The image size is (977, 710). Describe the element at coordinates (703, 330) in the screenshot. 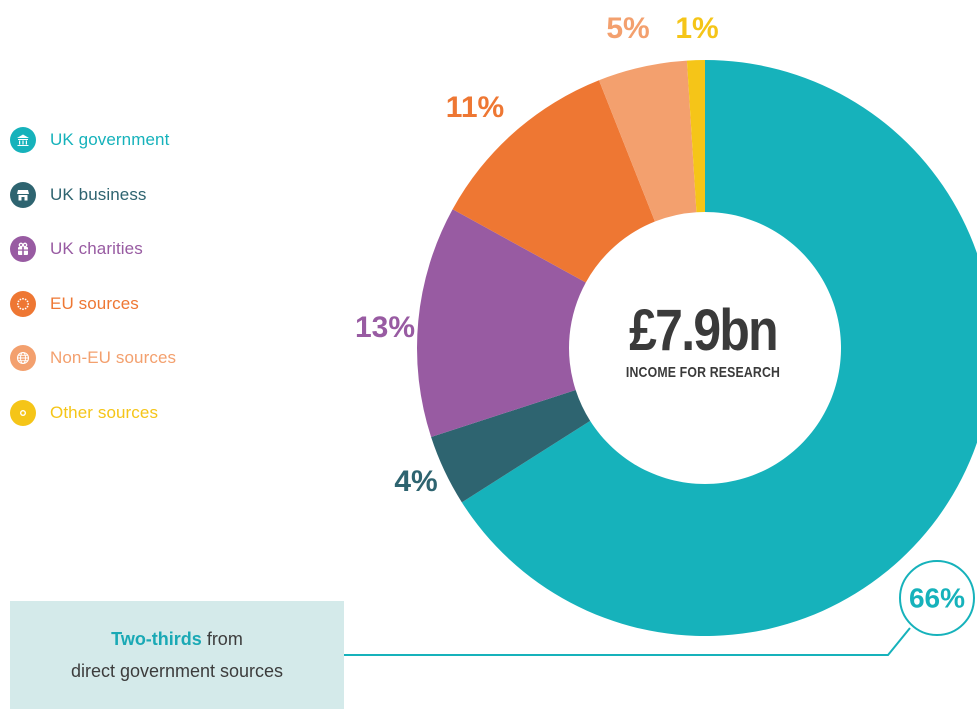

I see `center-value: £7.9bn` at that location.